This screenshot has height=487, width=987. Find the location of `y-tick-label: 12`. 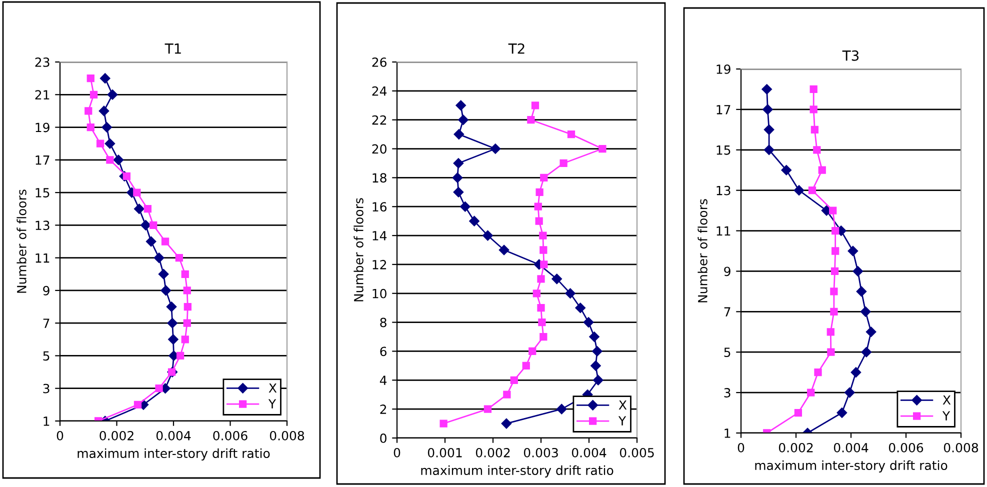

y-tick-label: 12 is located at coordinates (379, 265).